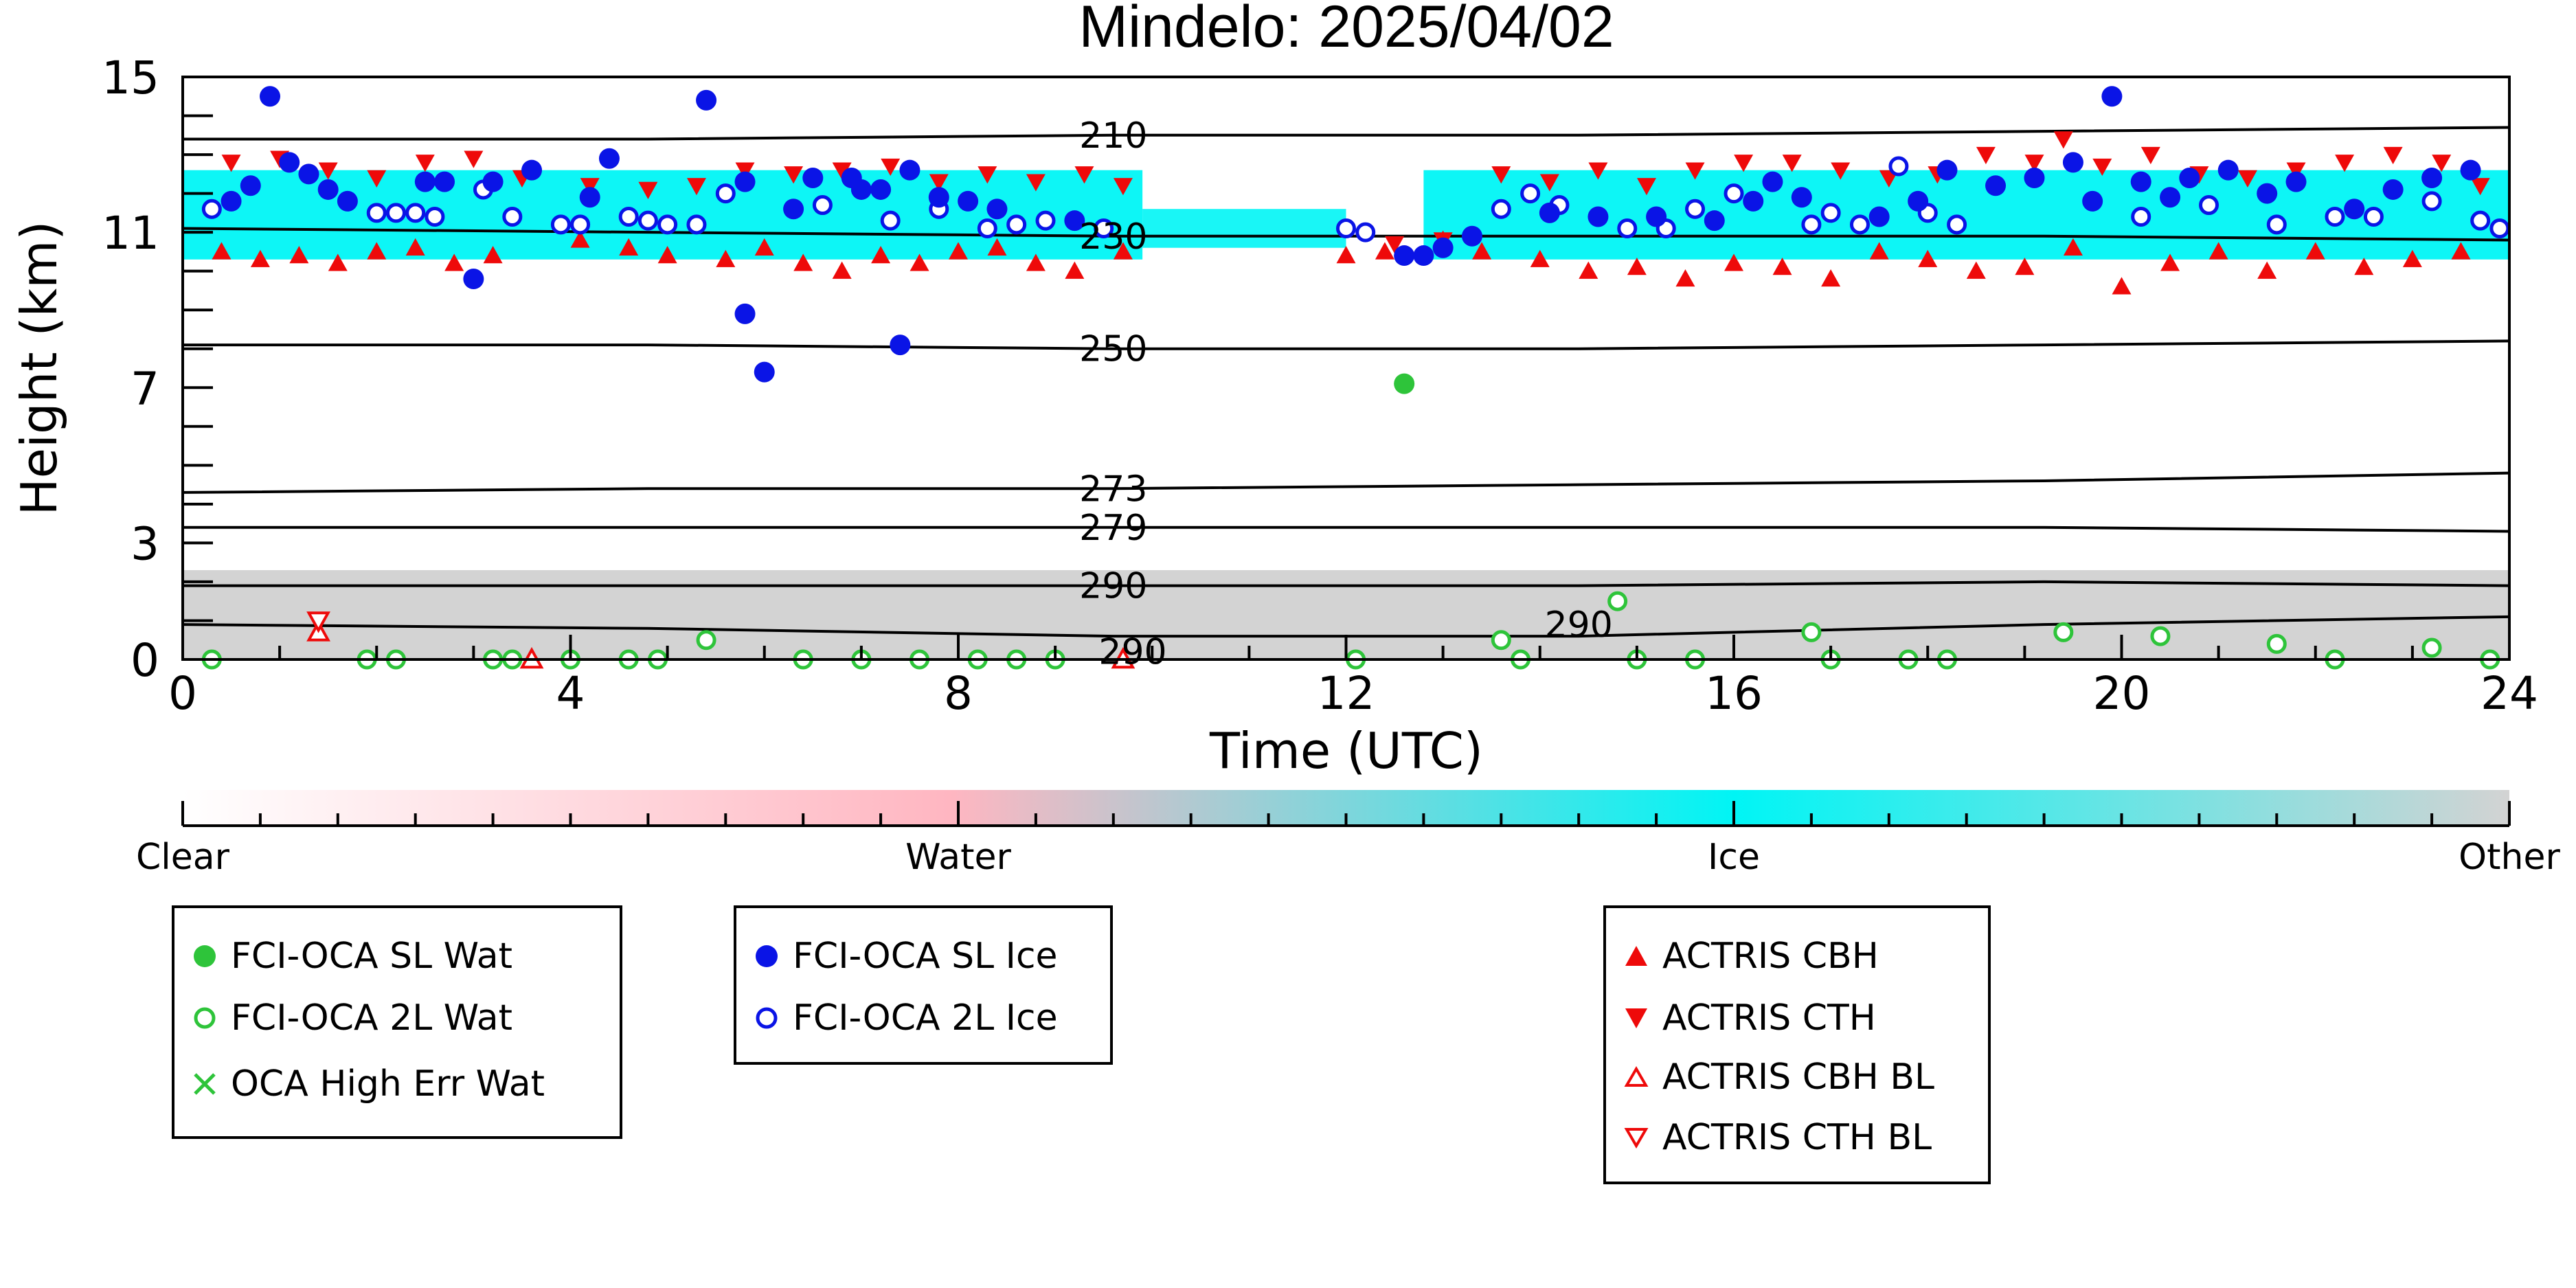 This screenshot has height=1288, width=2576. What do you see at coordinates (182, 857) in the screenshot?
I see `colorbar-label-clear: Clear` at bounding box center [182, 857].